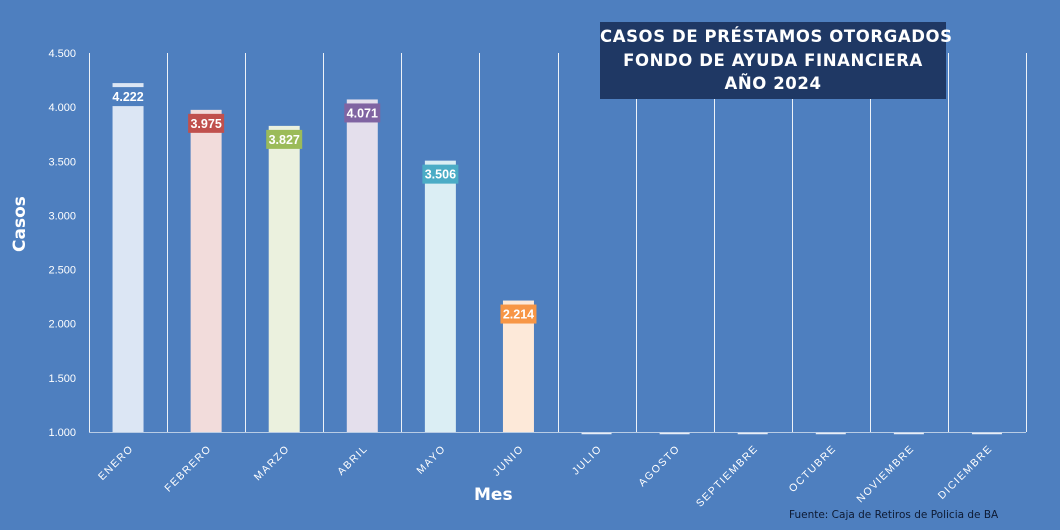  I want to click on chart-title-line-1: CASOS DE PRÉSTAMOS OTORGADOS, so click(776, 36).